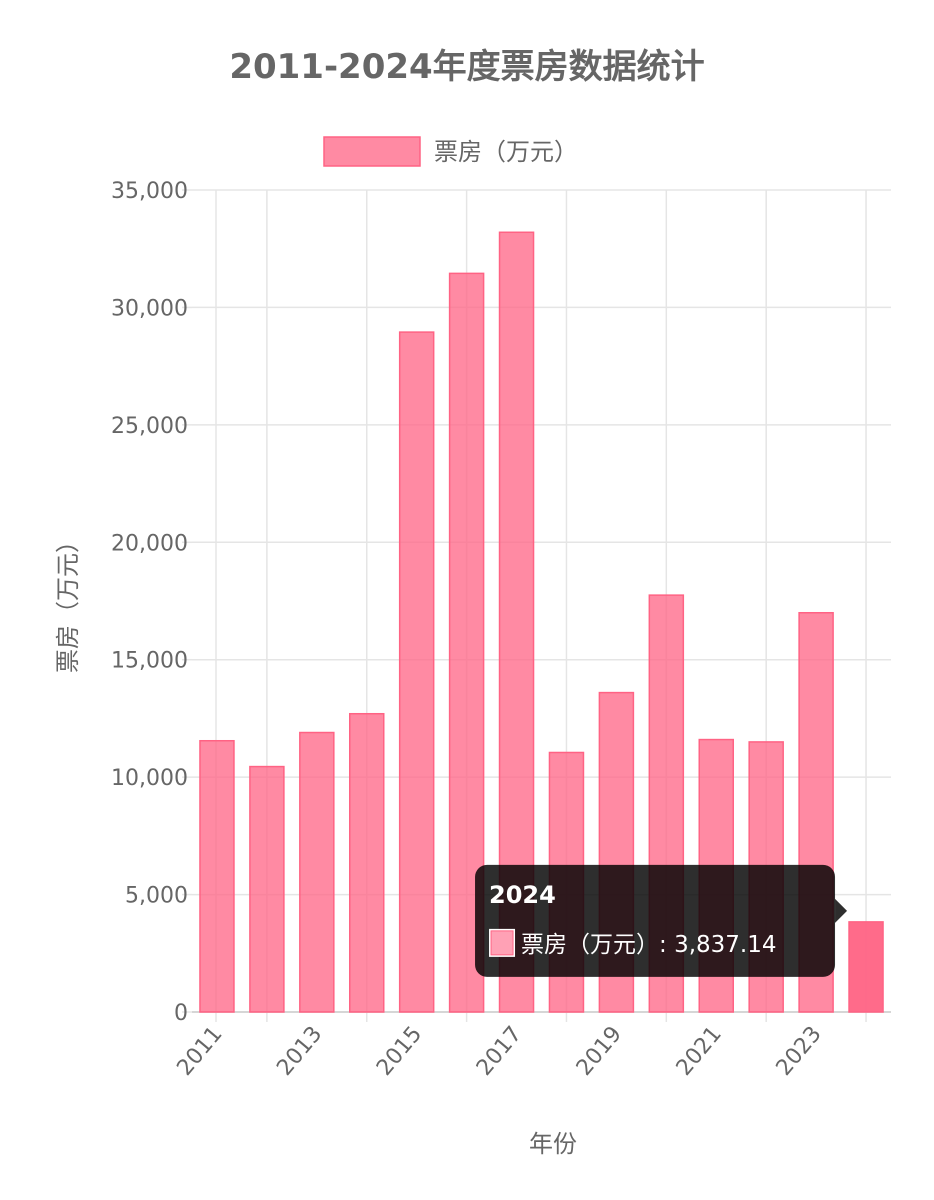 The height and width of the screenshot is (1200, 934). I want to click on x-tick-label: 2023, so click(799, 1051).